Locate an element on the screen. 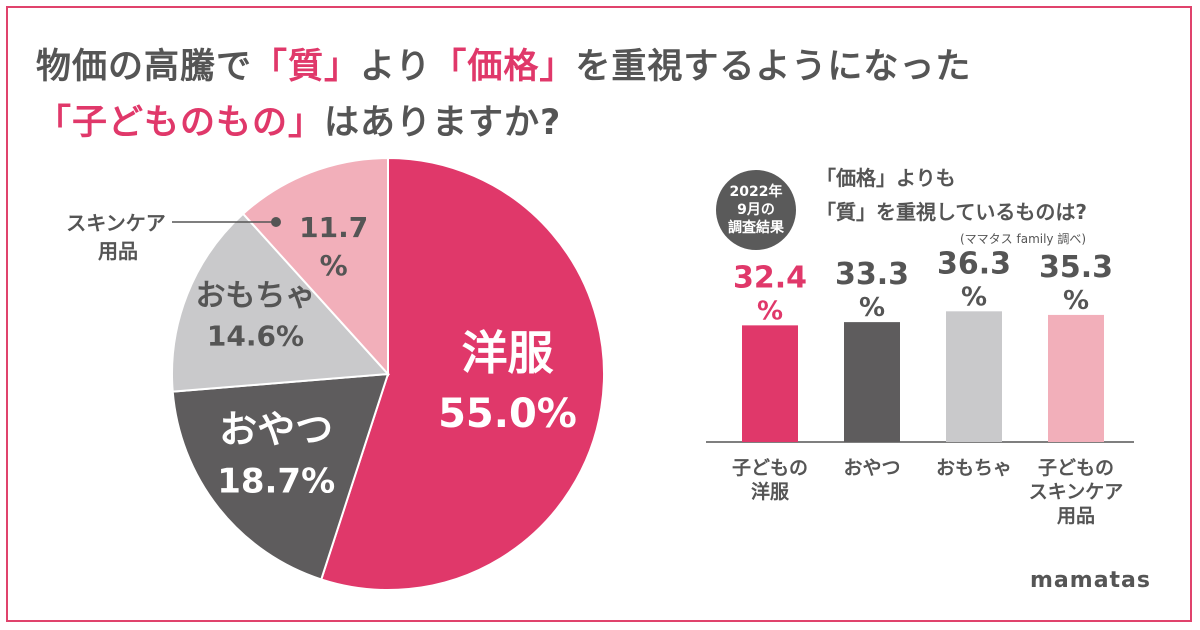 The width and height of the screenshot is (1200, 630). source-note: (ママタス family 調べ) is located at coordinates (1023, 239).